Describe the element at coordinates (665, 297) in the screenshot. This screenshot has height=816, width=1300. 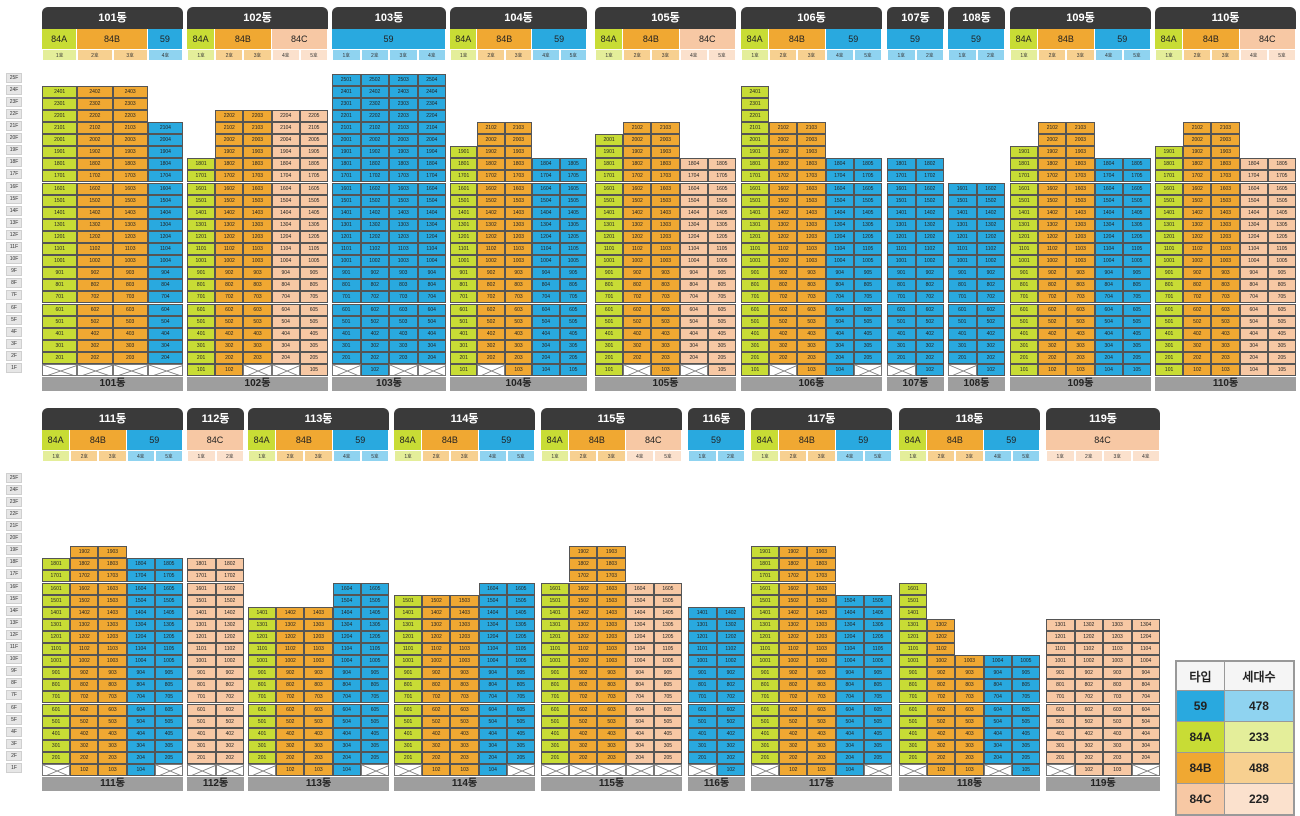
I see `unit-cell: 703` at that location.